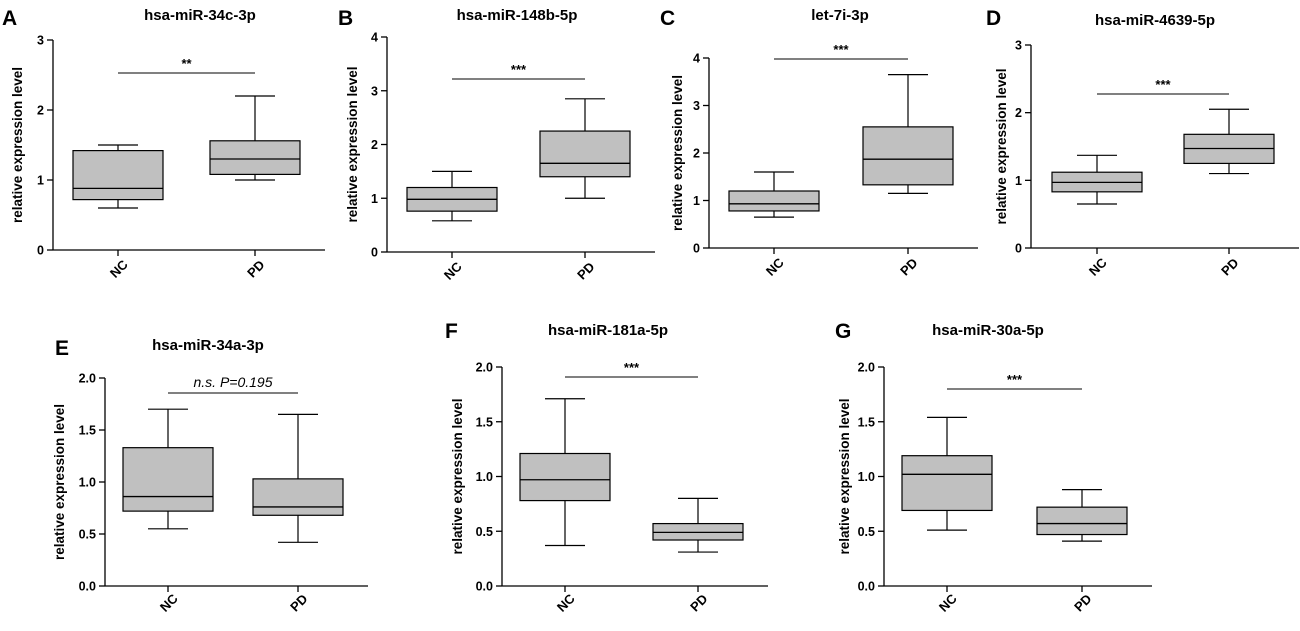 The image size is (1300, 631). I want to click on panel-letter: E, so click(62, 348).